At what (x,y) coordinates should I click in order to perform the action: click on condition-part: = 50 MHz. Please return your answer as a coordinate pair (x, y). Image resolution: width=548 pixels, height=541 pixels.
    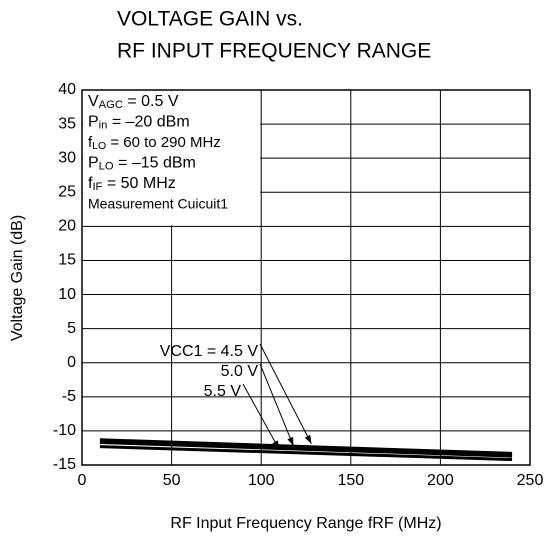
    Looking at the image, I should click on (138, 183).